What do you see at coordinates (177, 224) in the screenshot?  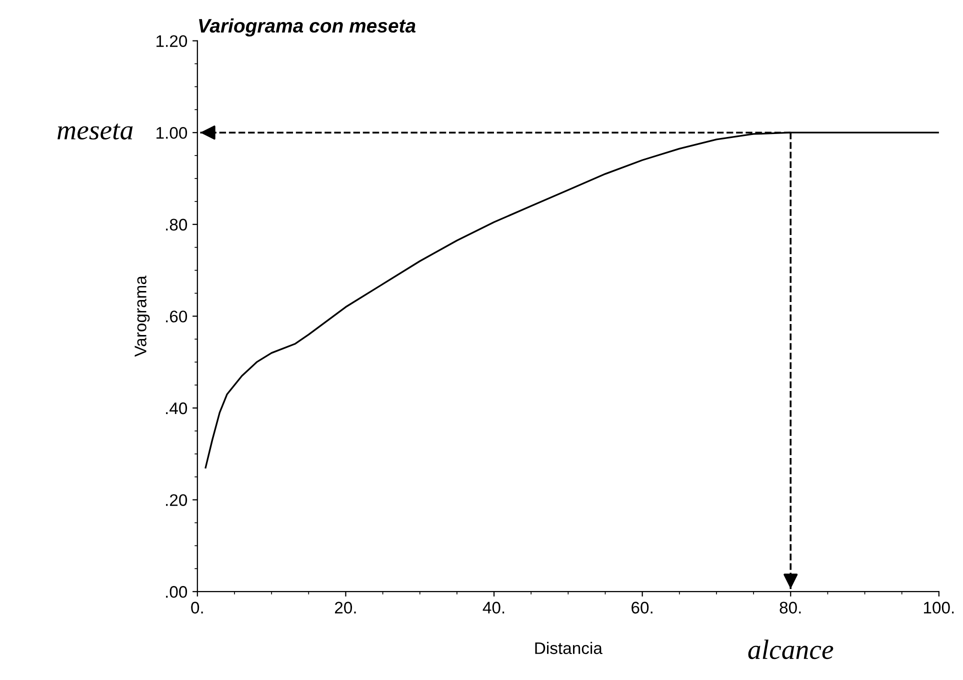 I see `y-tick-label: .80` at bounding box center [177, 224].